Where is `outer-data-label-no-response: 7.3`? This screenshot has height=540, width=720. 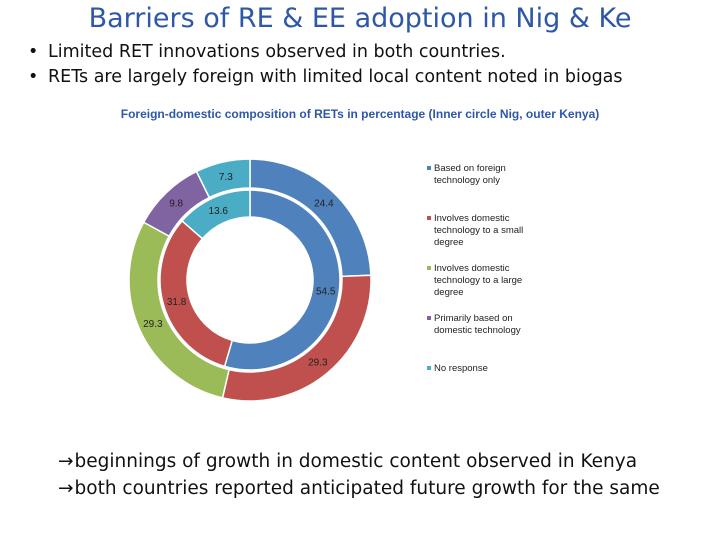
outer-data-label-no-response: 7.3 is located at coordinates (226, 177).